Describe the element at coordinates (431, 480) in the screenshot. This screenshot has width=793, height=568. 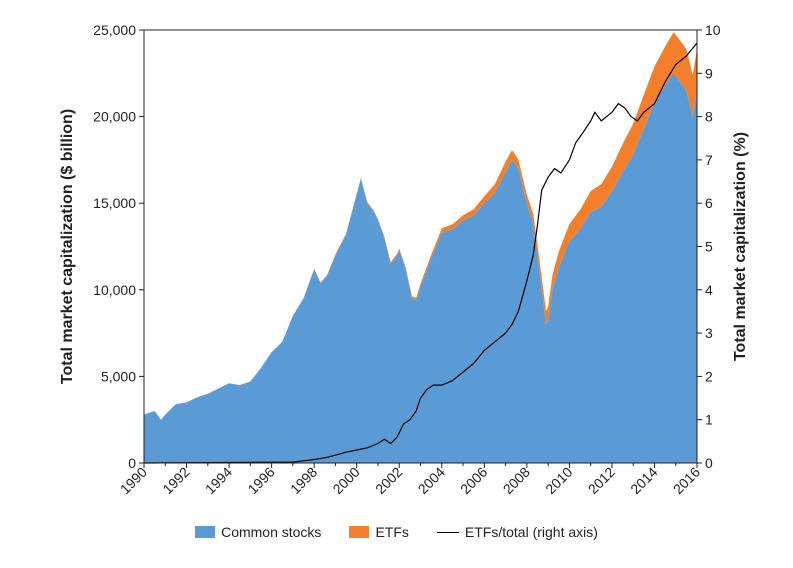
I see `x-tick-label: 2004` at that location.